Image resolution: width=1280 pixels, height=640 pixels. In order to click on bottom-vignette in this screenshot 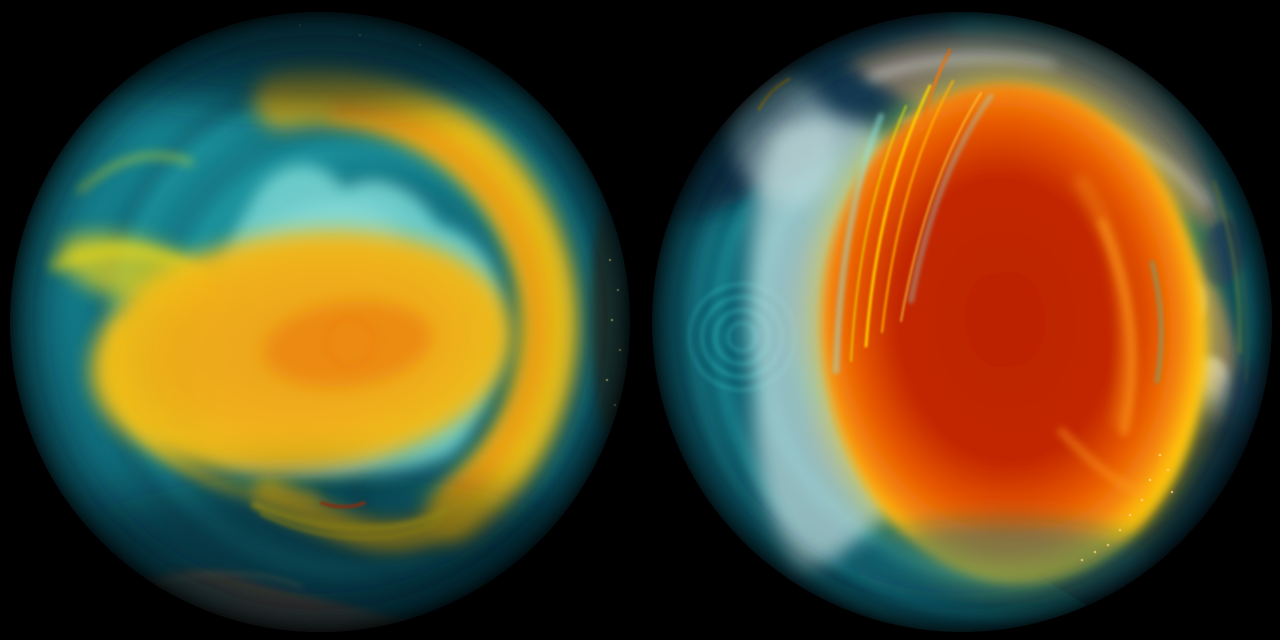, I will do `click(320, 553)`.